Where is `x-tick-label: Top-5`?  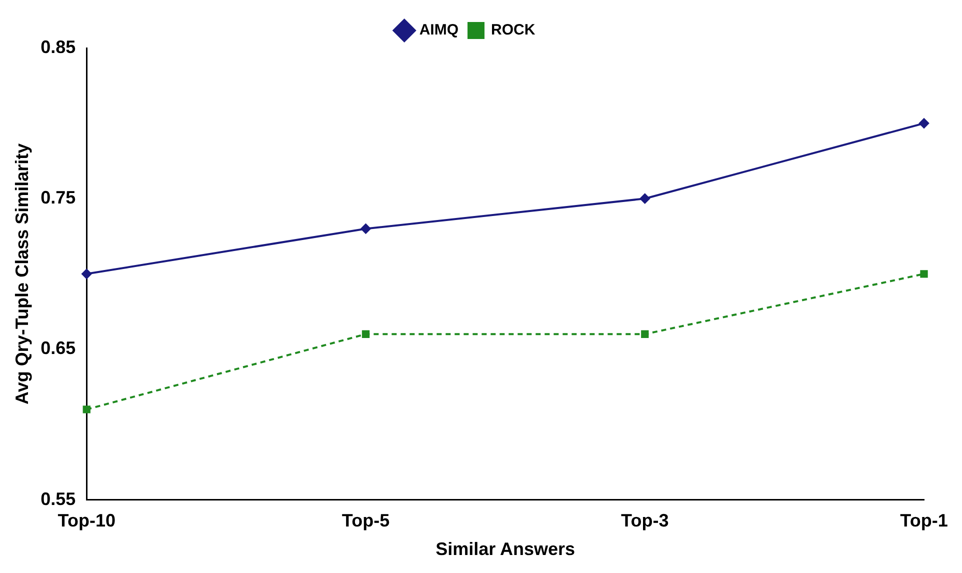
x-tick-label: Top-5 is located at coordinates (366, 520).